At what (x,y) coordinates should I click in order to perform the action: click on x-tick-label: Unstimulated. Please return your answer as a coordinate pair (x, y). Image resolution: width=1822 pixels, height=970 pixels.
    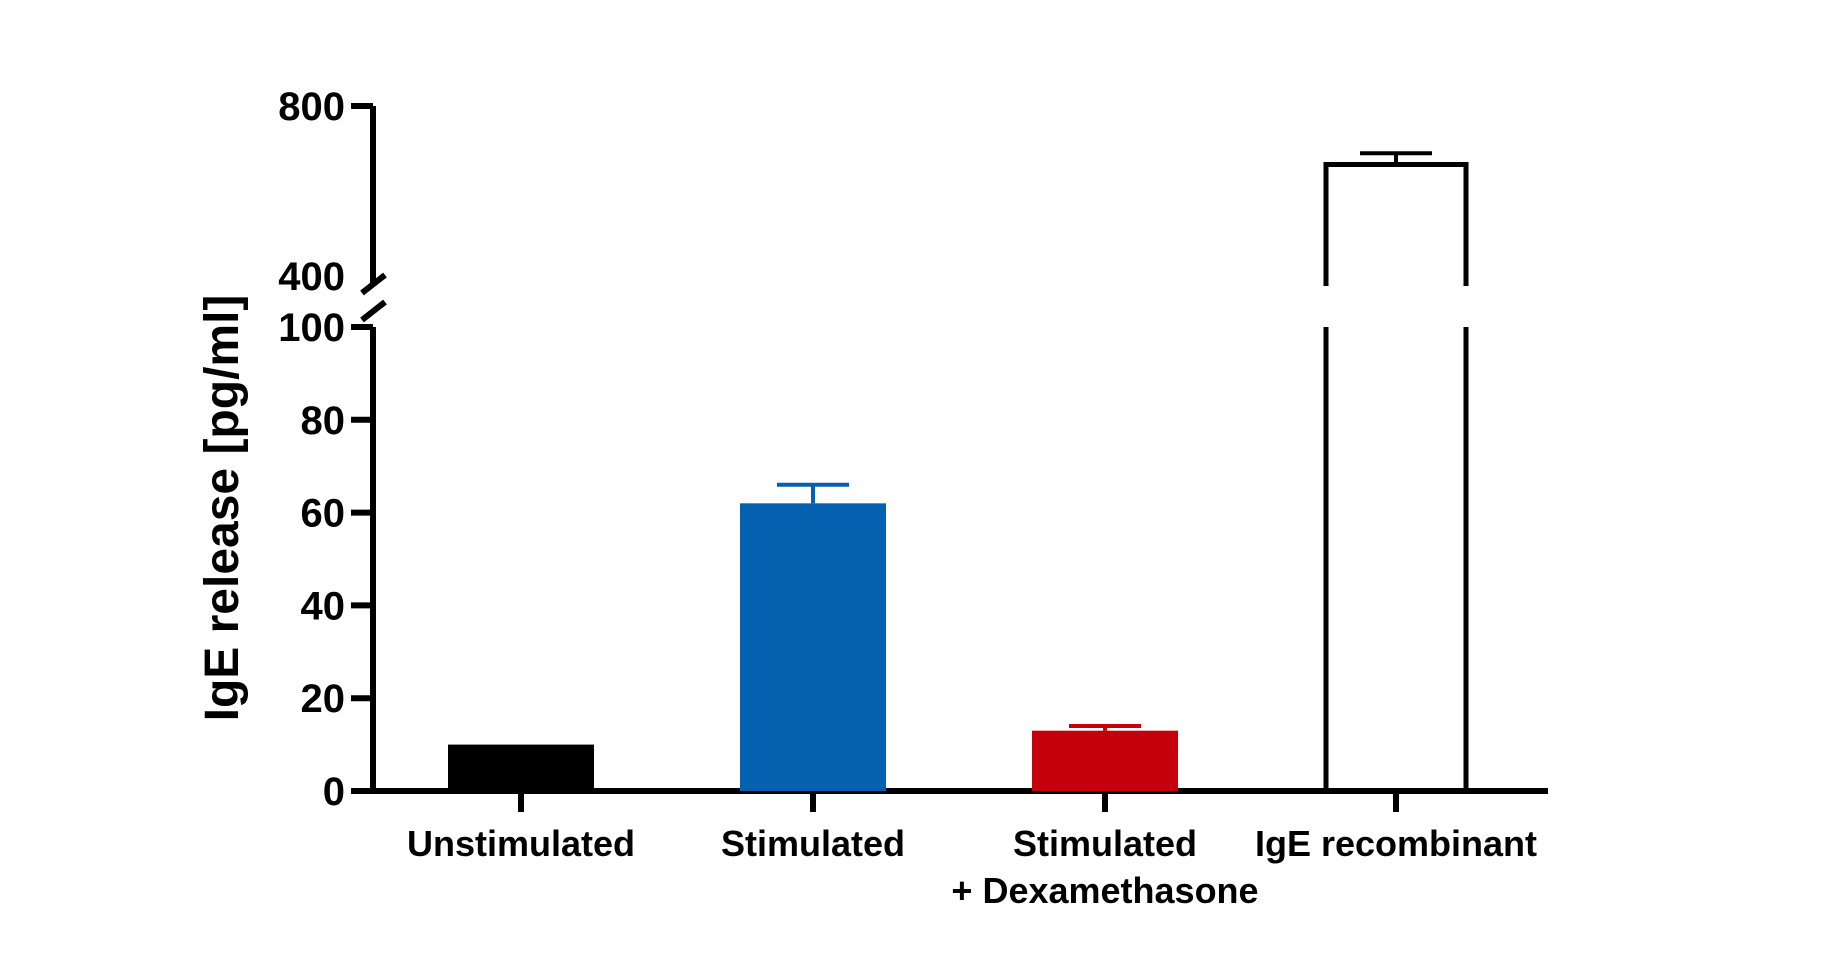
    Looking at the image, I should click on (521, 843).